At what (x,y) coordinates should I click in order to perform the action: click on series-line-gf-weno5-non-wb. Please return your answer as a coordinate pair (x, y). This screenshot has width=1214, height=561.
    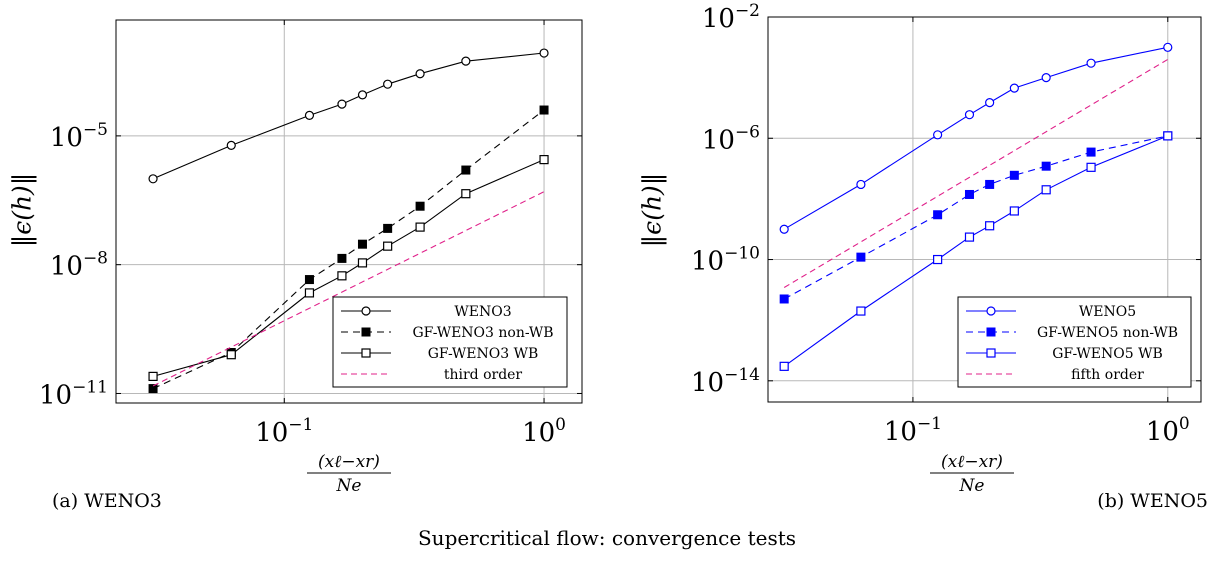
    Looking at the image, I should click on (975, 217).